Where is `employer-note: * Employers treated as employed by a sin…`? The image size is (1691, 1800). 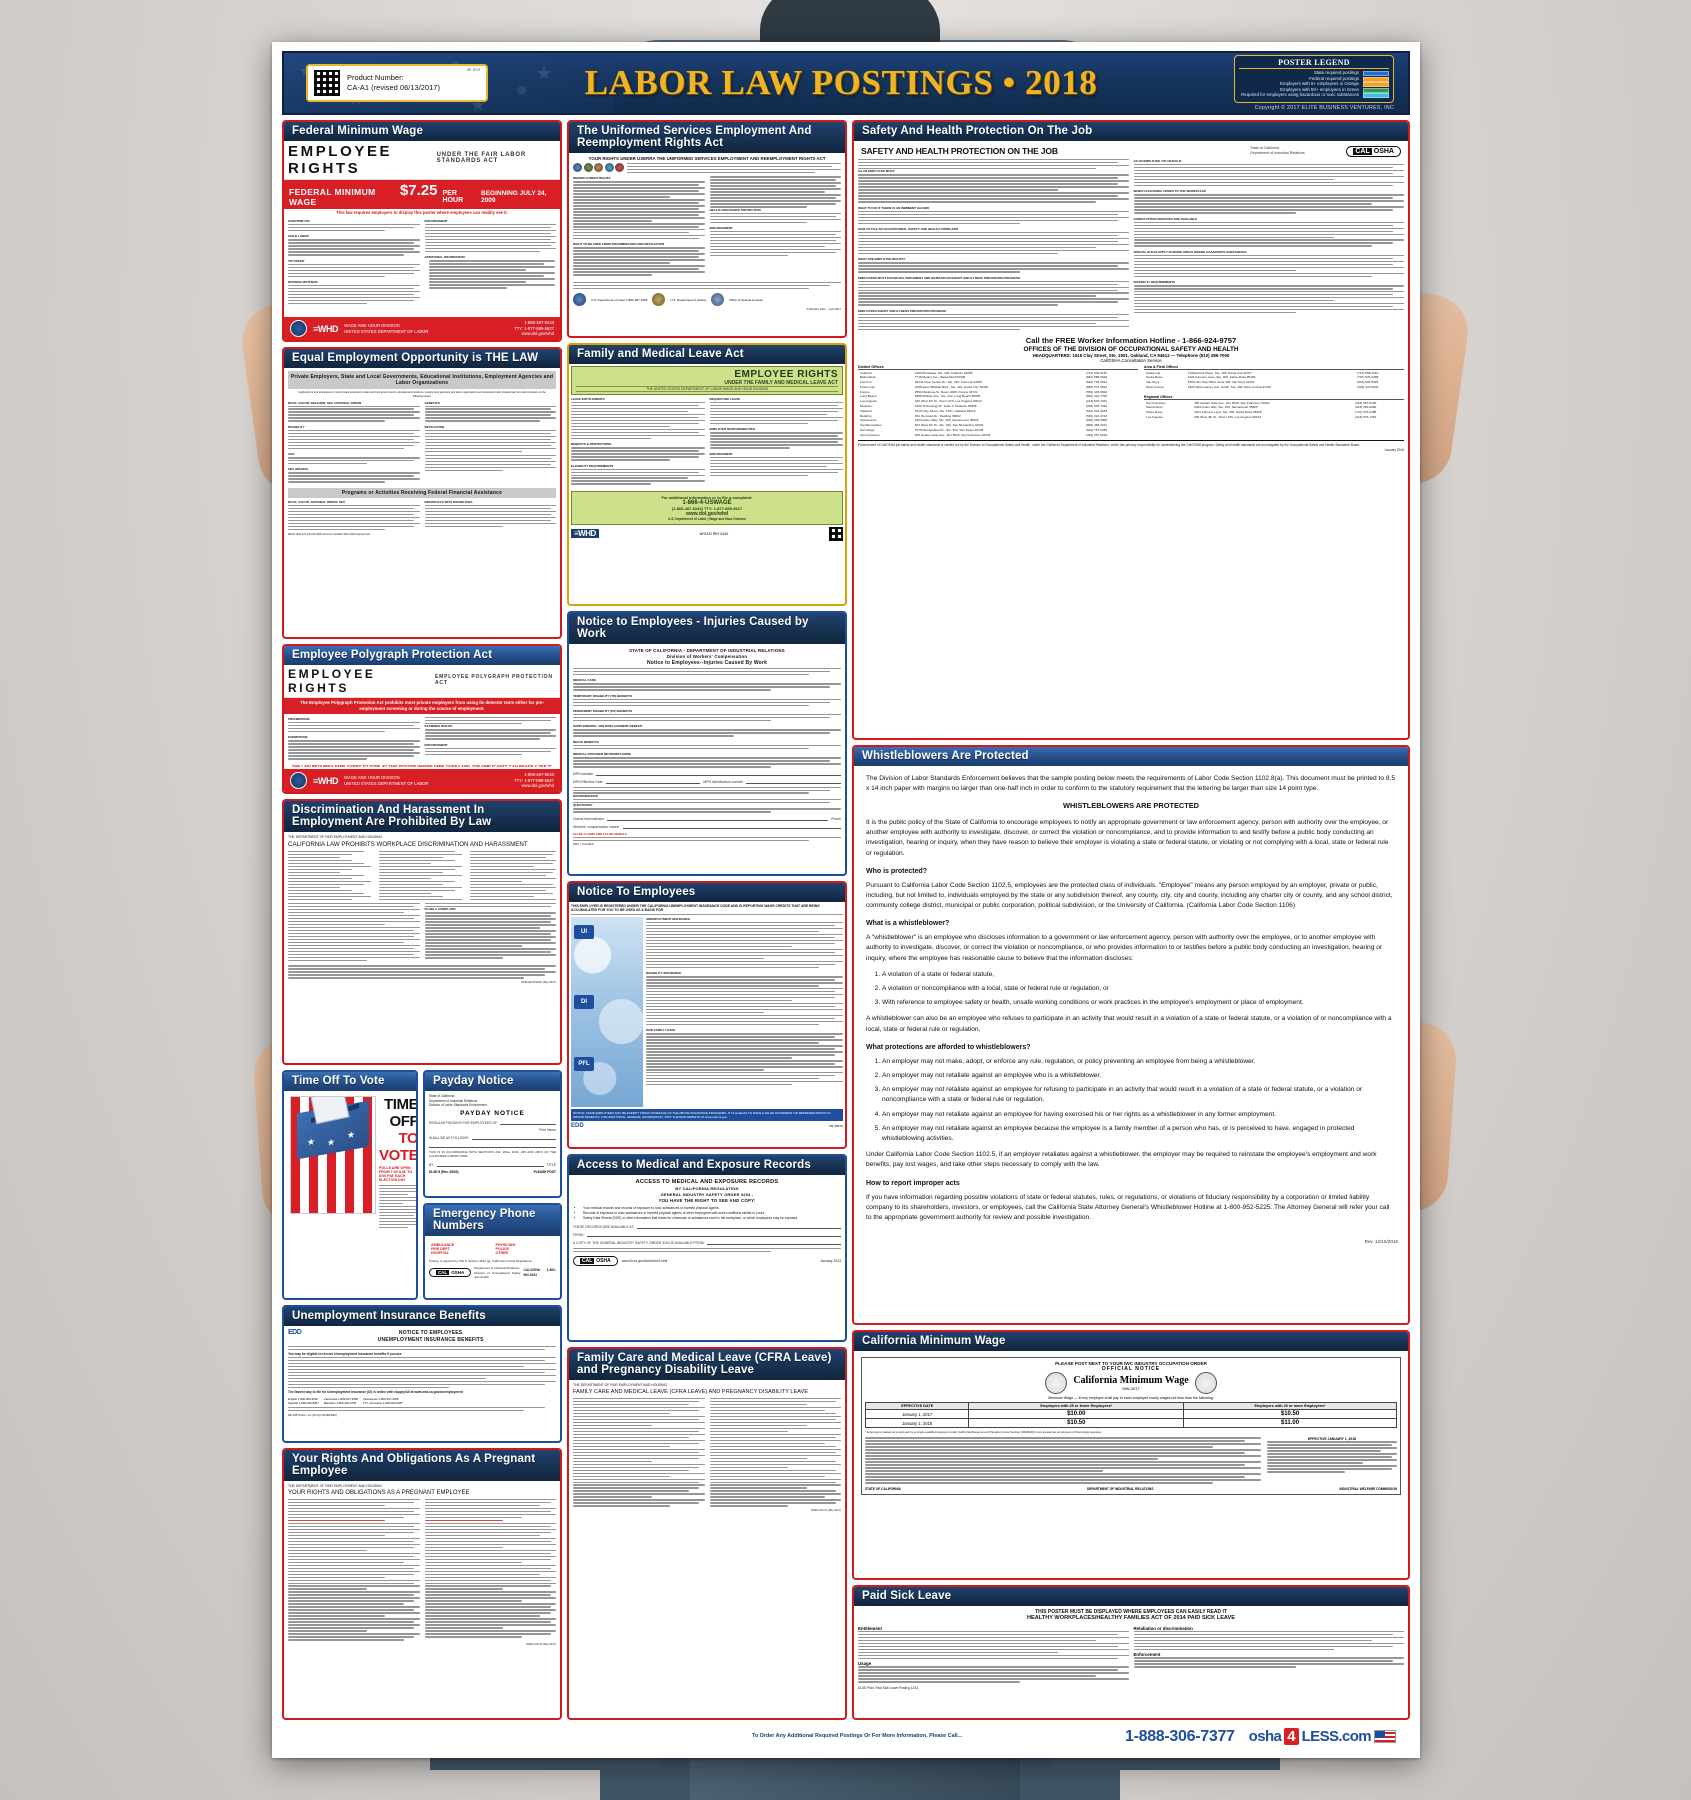
employer-note: * Employers treated as employed by a sin… is located at coordinates (984, 1432).